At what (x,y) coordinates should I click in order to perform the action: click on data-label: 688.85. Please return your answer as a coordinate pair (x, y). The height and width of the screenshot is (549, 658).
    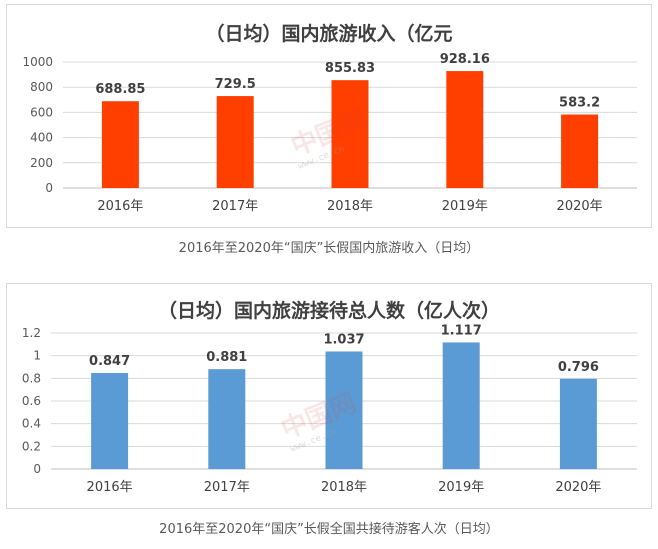
    Looking at the image, I should click on (120, 89).